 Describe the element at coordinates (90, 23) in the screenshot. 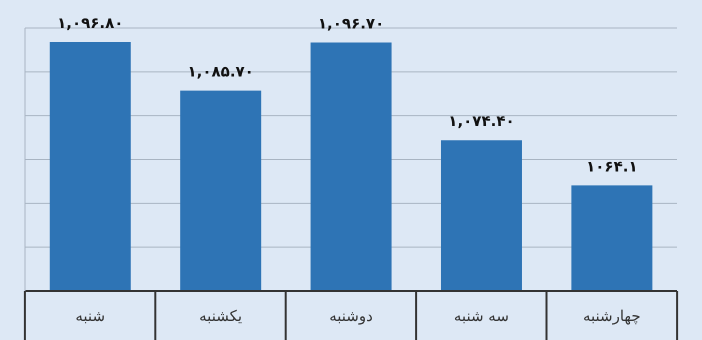

I see `data-label: ۱,۰۹۶.۸۰` at that location.